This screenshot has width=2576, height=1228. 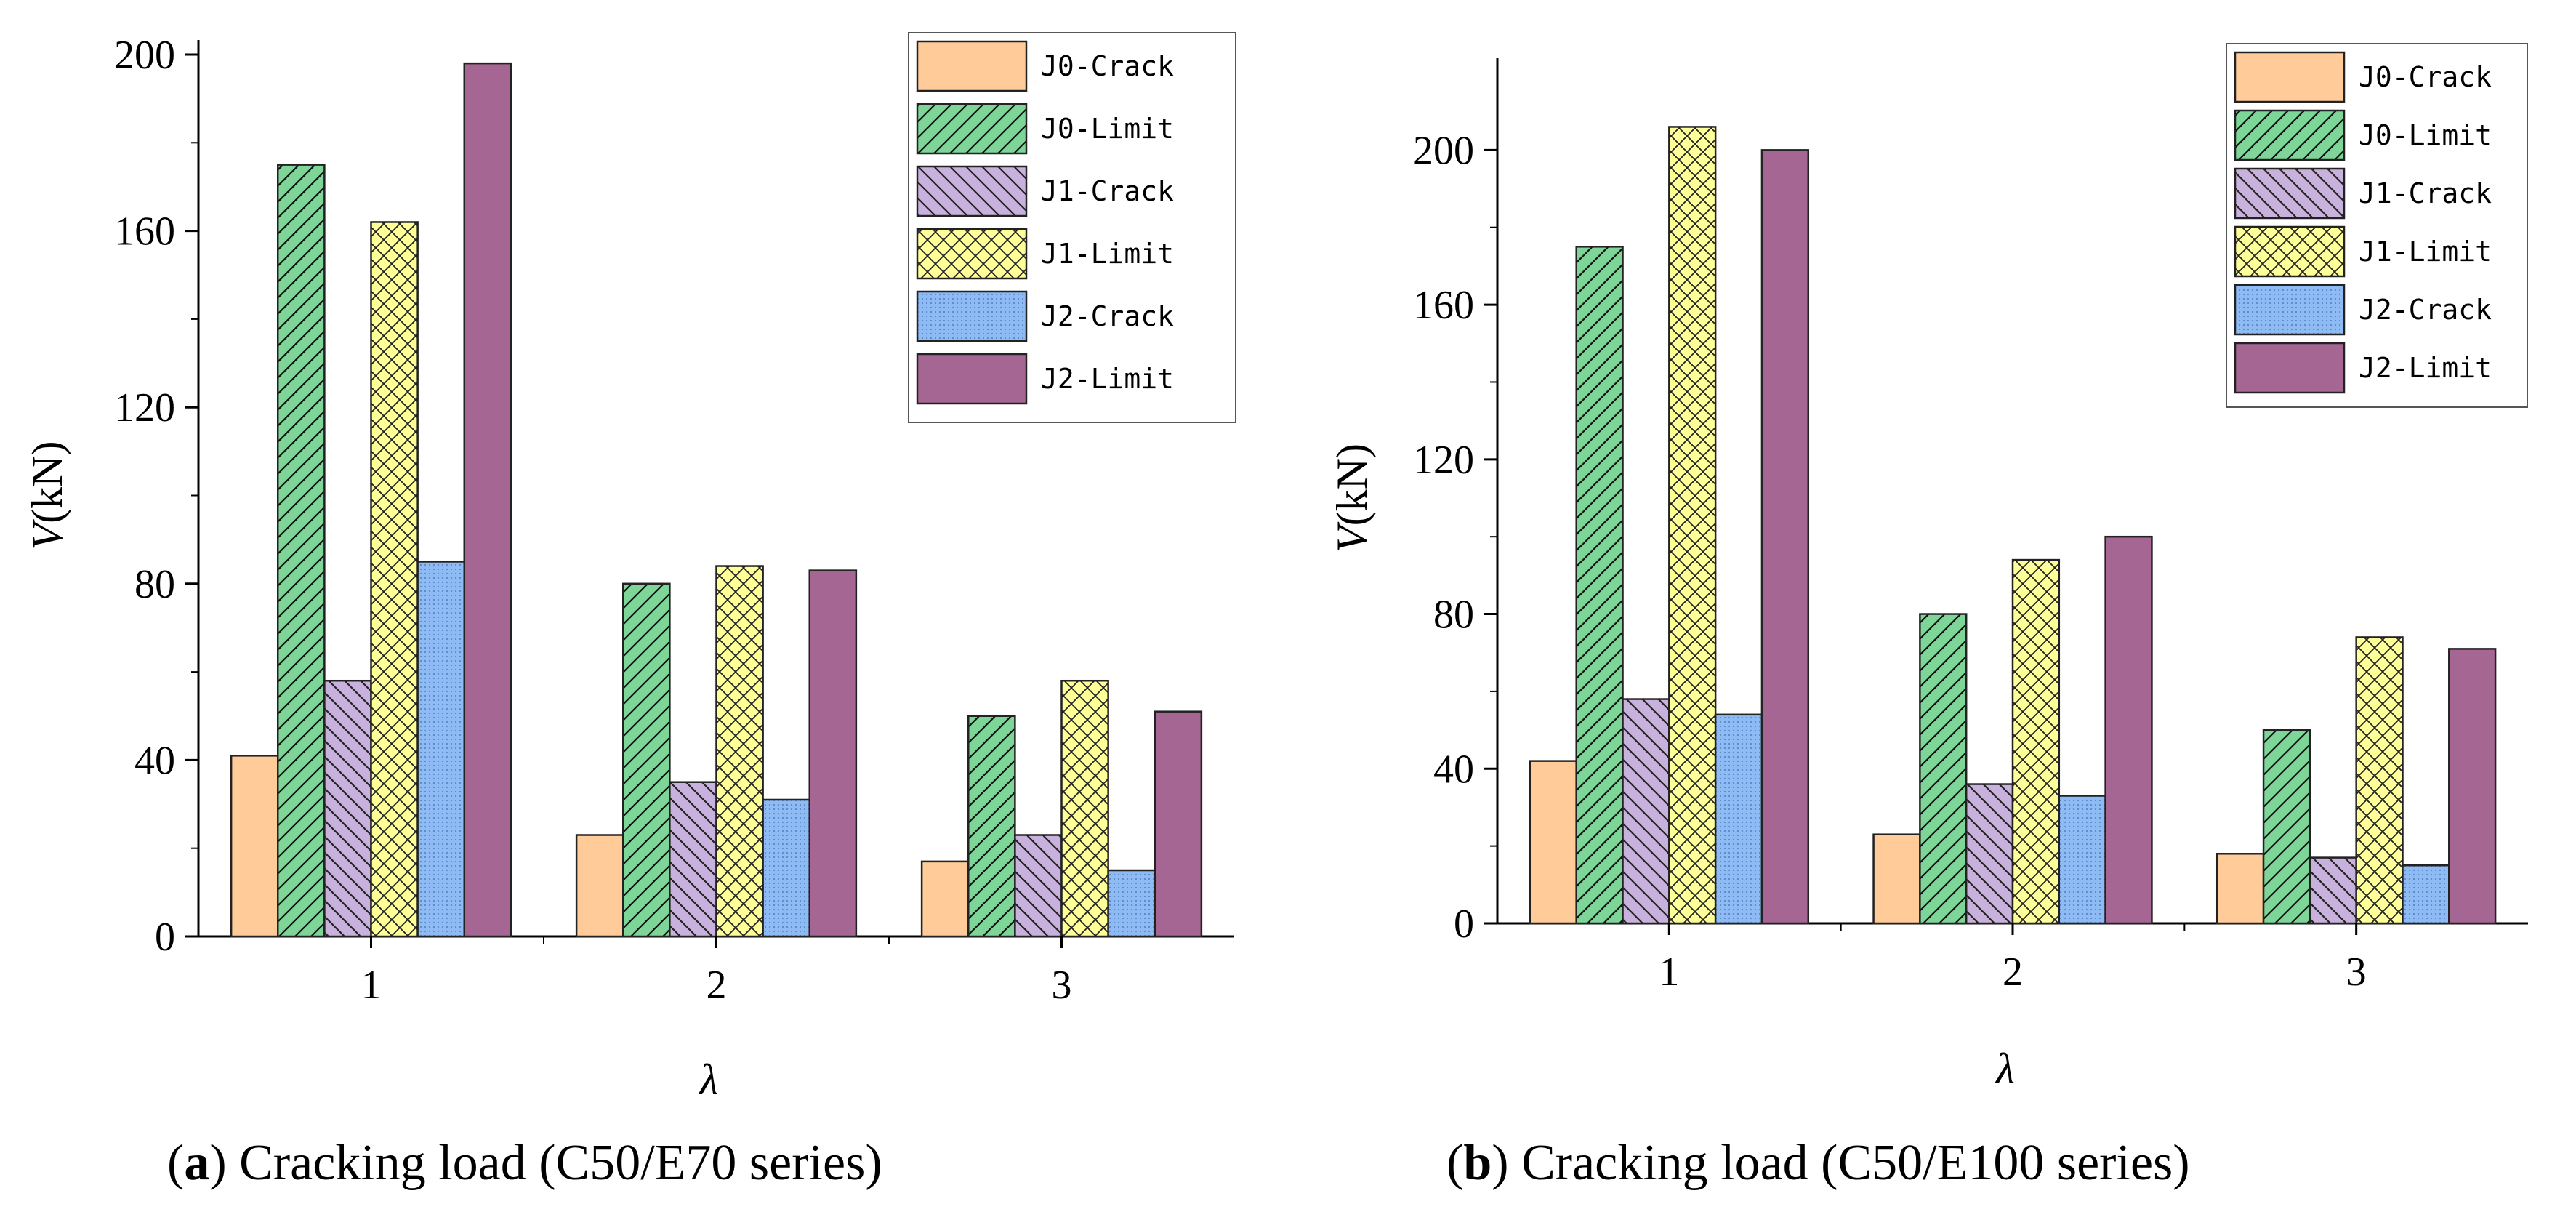 I want to click on caption-a: (a) Cracking load (C50/E70 series), so click(x=524, y=1163).